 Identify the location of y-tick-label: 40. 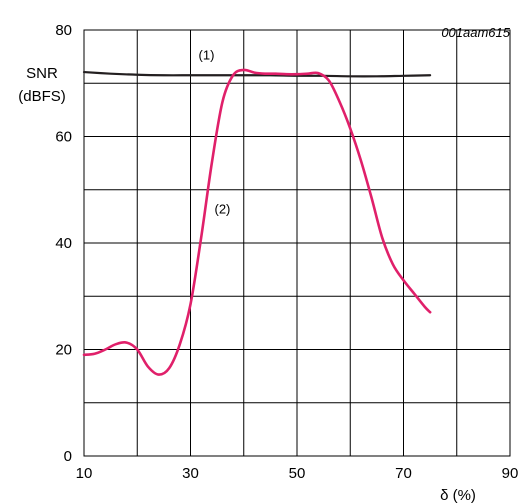
(63, 243).